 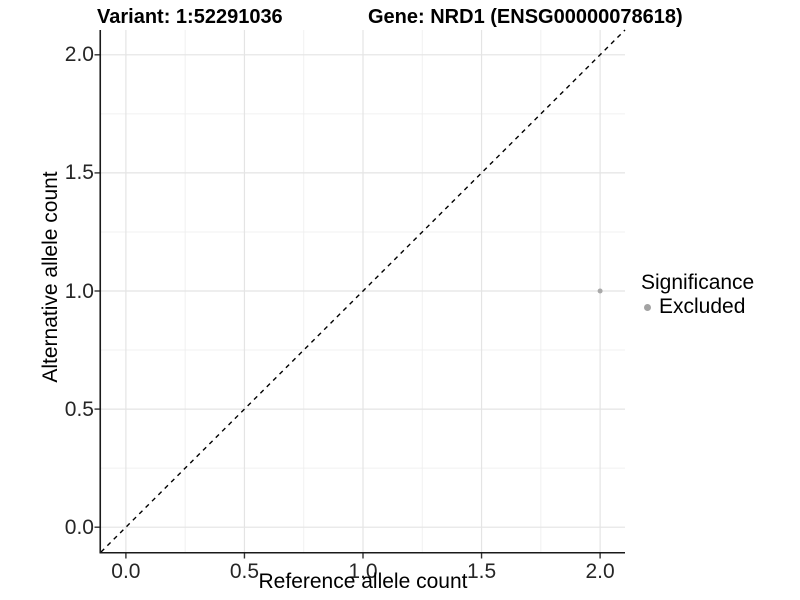 I want to click on y-axis-title: Alternative allele count, so click(x=50, y=277).